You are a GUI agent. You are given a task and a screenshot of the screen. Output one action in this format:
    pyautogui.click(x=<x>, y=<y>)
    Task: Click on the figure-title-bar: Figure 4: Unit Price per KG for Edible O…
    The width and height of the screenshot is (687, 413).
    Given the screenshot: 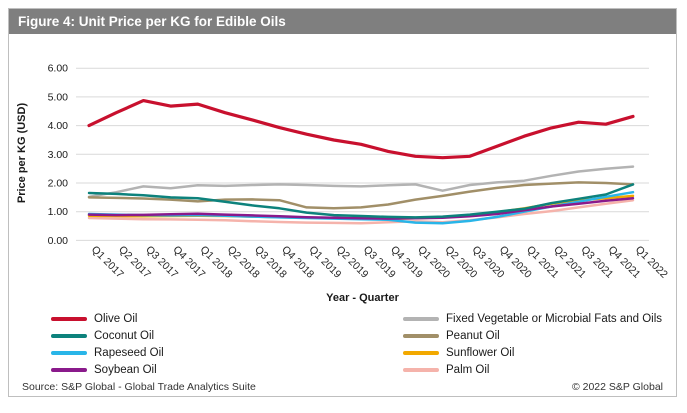 What is the action you would take?
    pyautogui.click(x=342, y=21)
    